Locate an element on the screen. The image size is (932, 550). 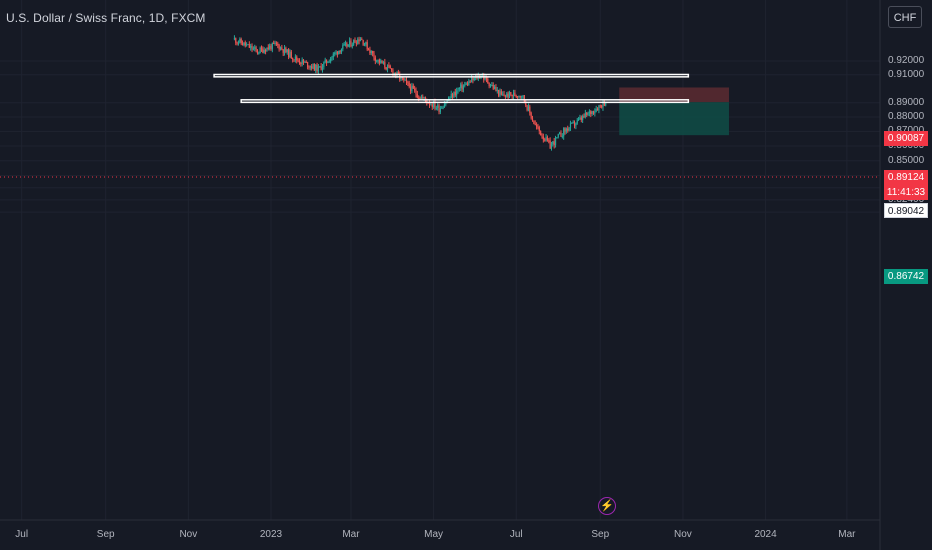
x-tick-label: 2024 is located at coordinates (765, 534).